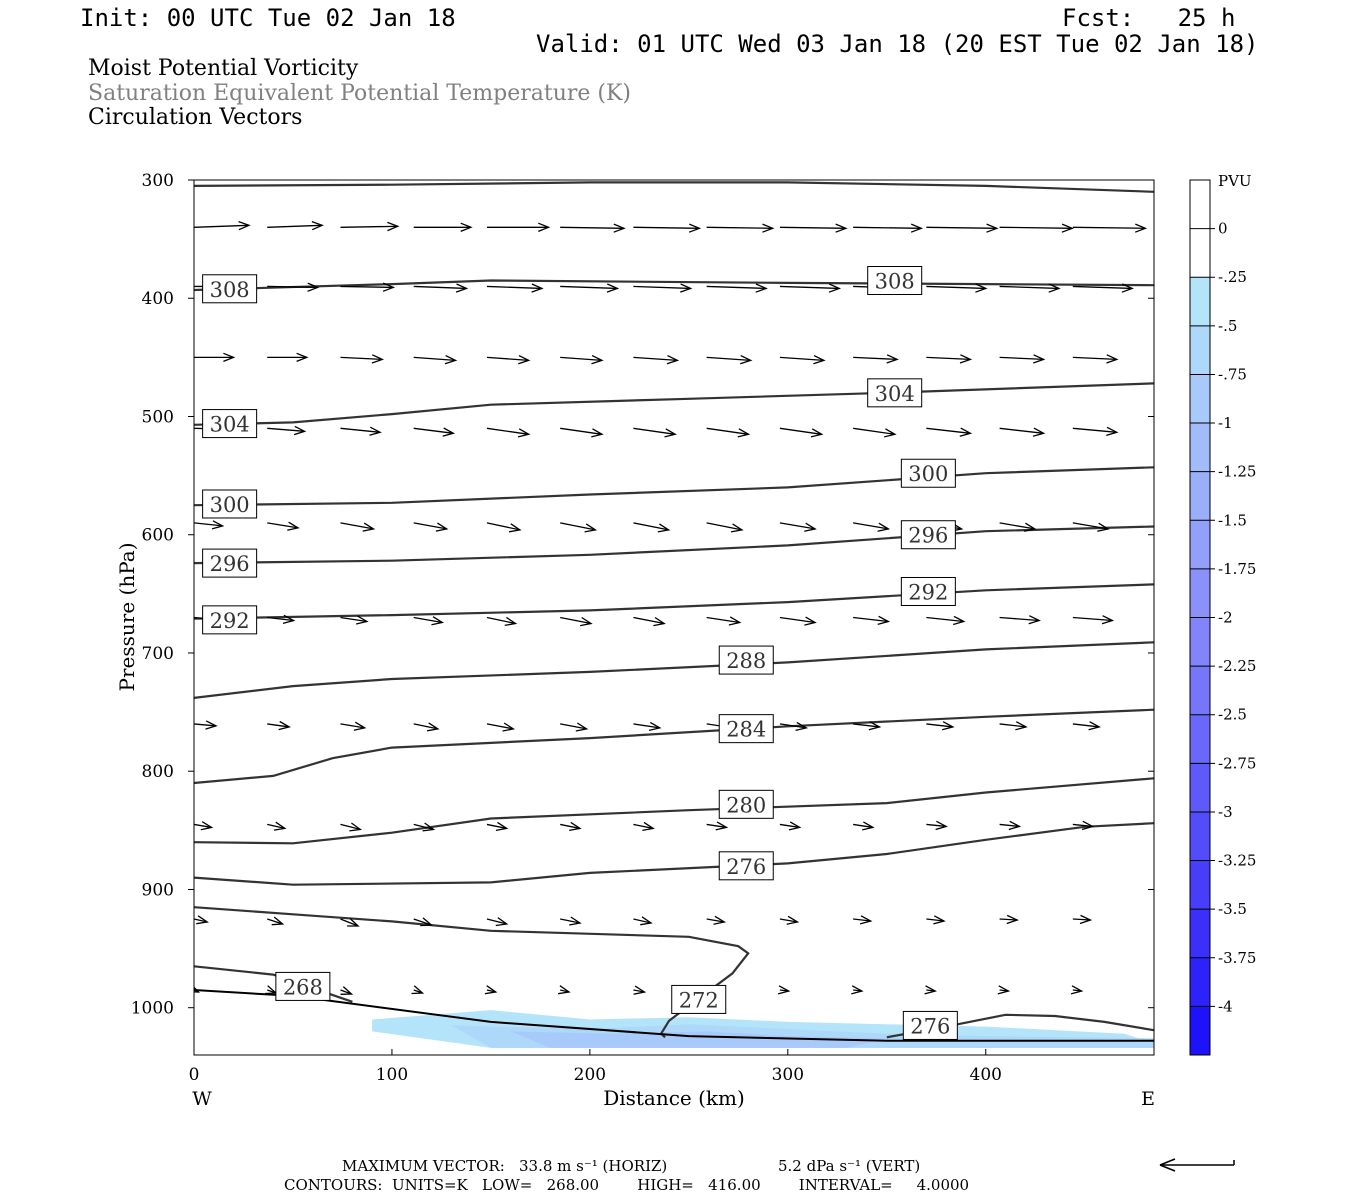 The image size is (1350, 1200). I want to click on y-tick-label: 400, so click(158, 299).